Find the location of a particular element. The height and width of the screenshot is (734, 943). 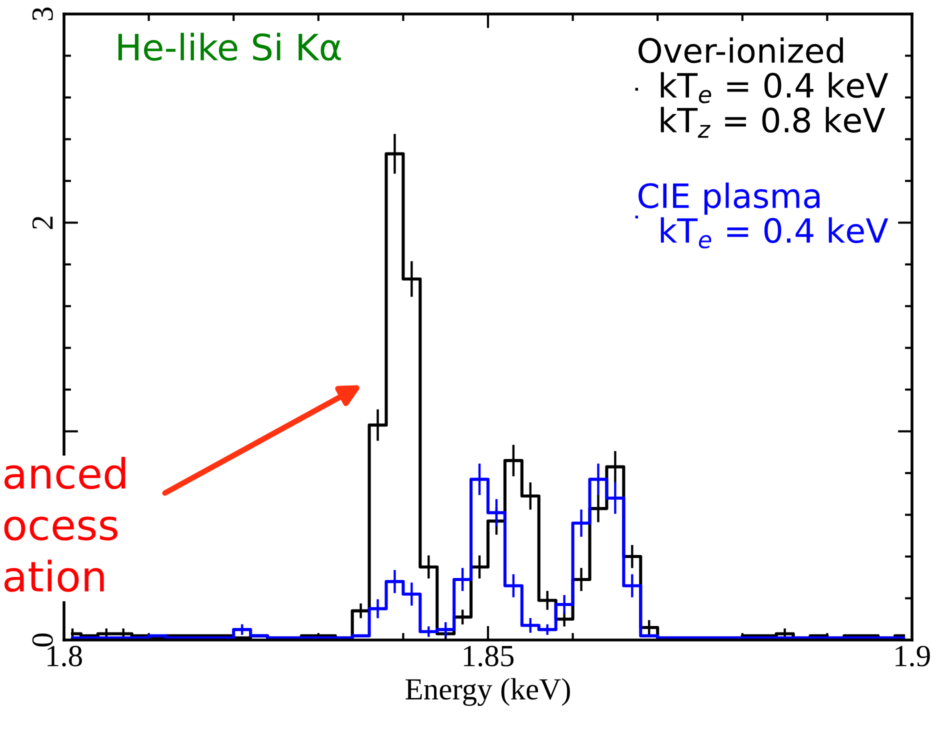

y-tick-label: 3 is located at coordinates (42, 14).